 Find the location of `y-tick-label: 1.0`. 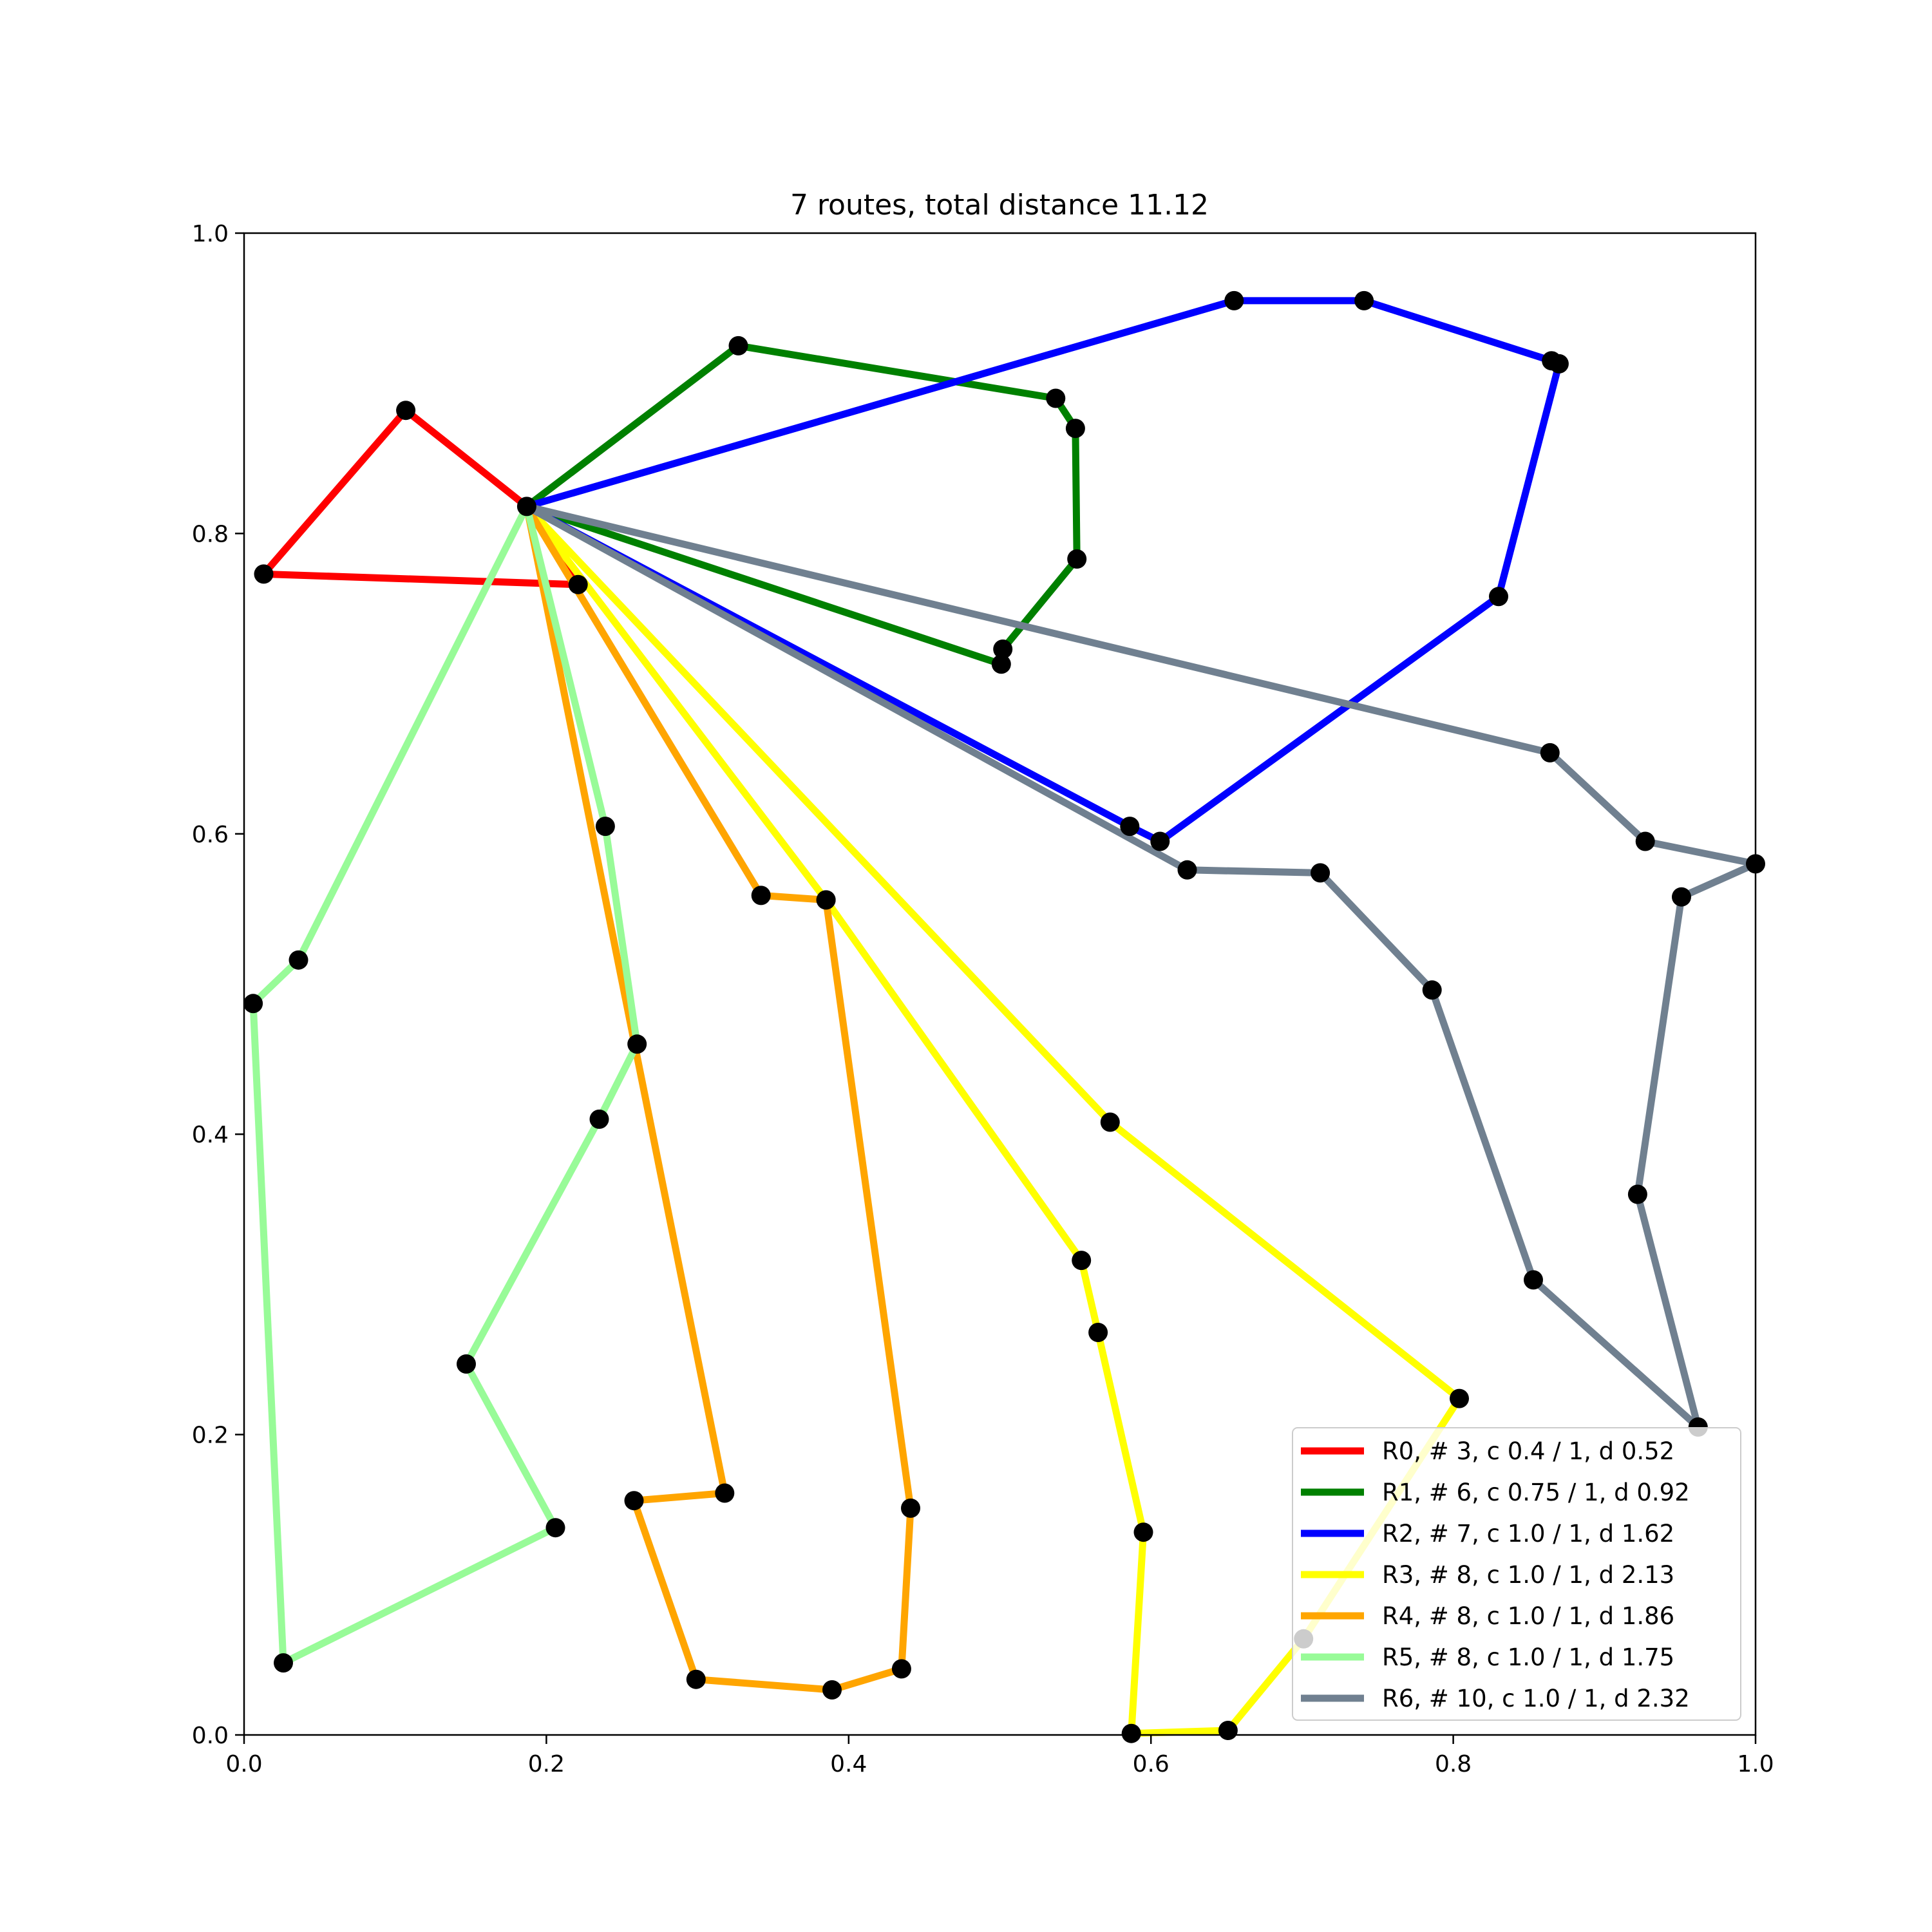

y-tick-label: 1.0 is located at coordinates (210, 234).